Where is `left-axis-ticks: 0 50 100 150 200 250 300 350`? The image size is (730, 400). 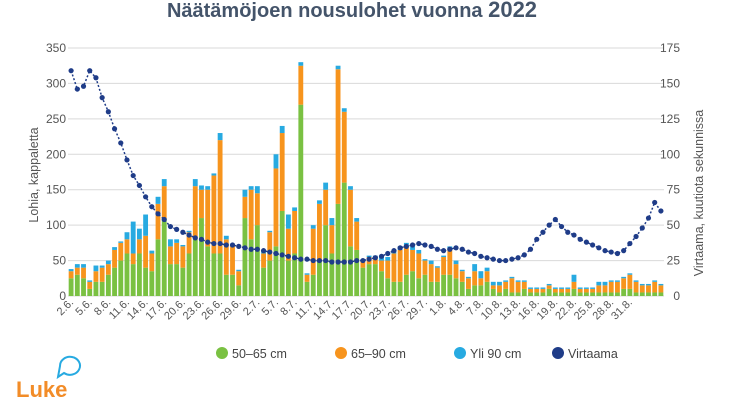 left-axis-ticks: 0 50 100 150 200 250 300 350 is located at coordinates (56, 172).